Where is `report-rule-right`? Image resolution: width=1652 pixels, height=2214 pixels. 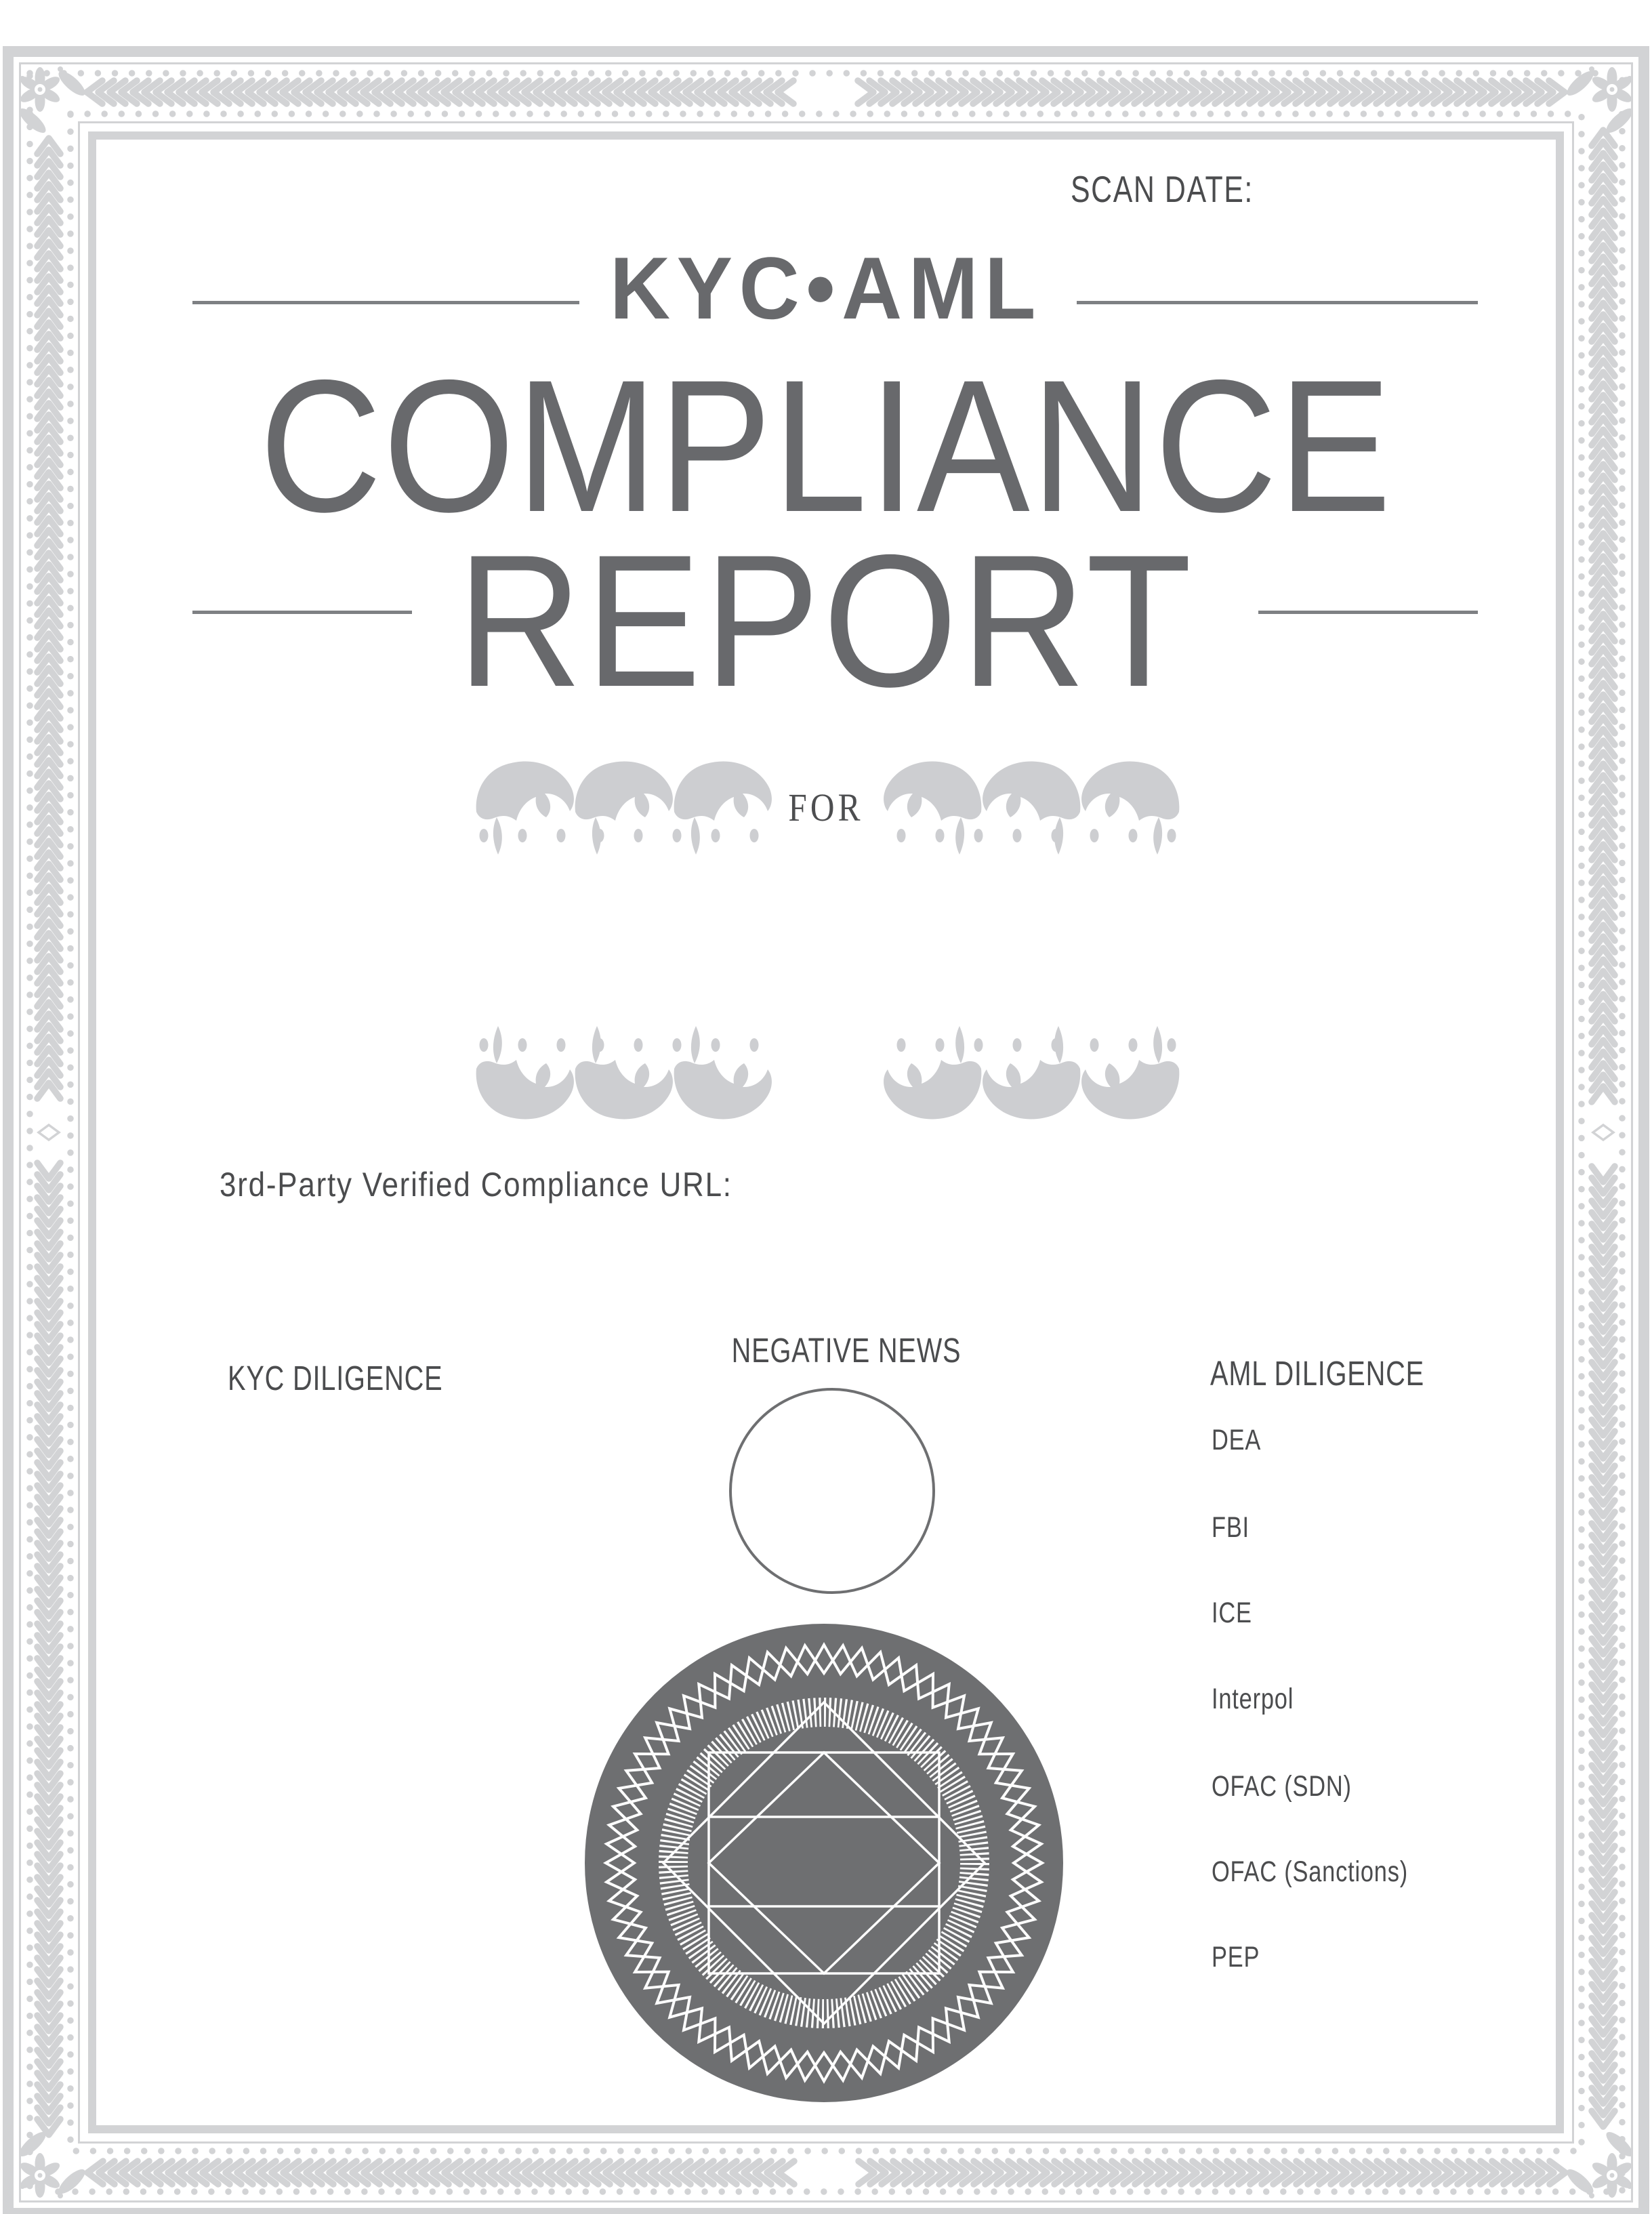
report-rule-right is located at coordinates (1368, 612).